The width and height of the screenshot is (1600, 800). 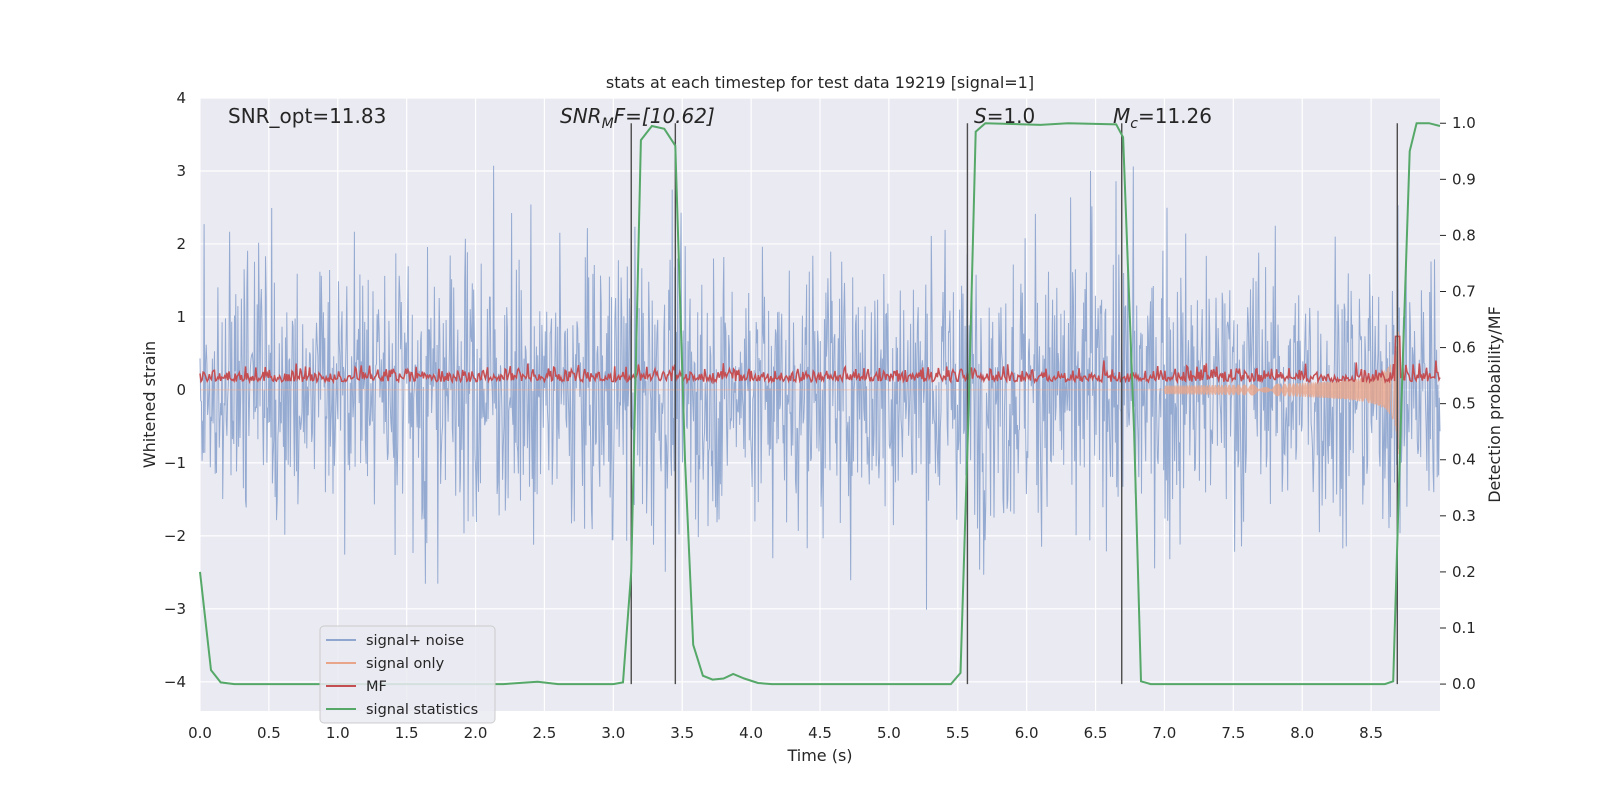 What do you see at coordinates (1464, 684) in the screenshot?
I see `y-right-tick-label: 0.0` at bounding box center [1464, 684].